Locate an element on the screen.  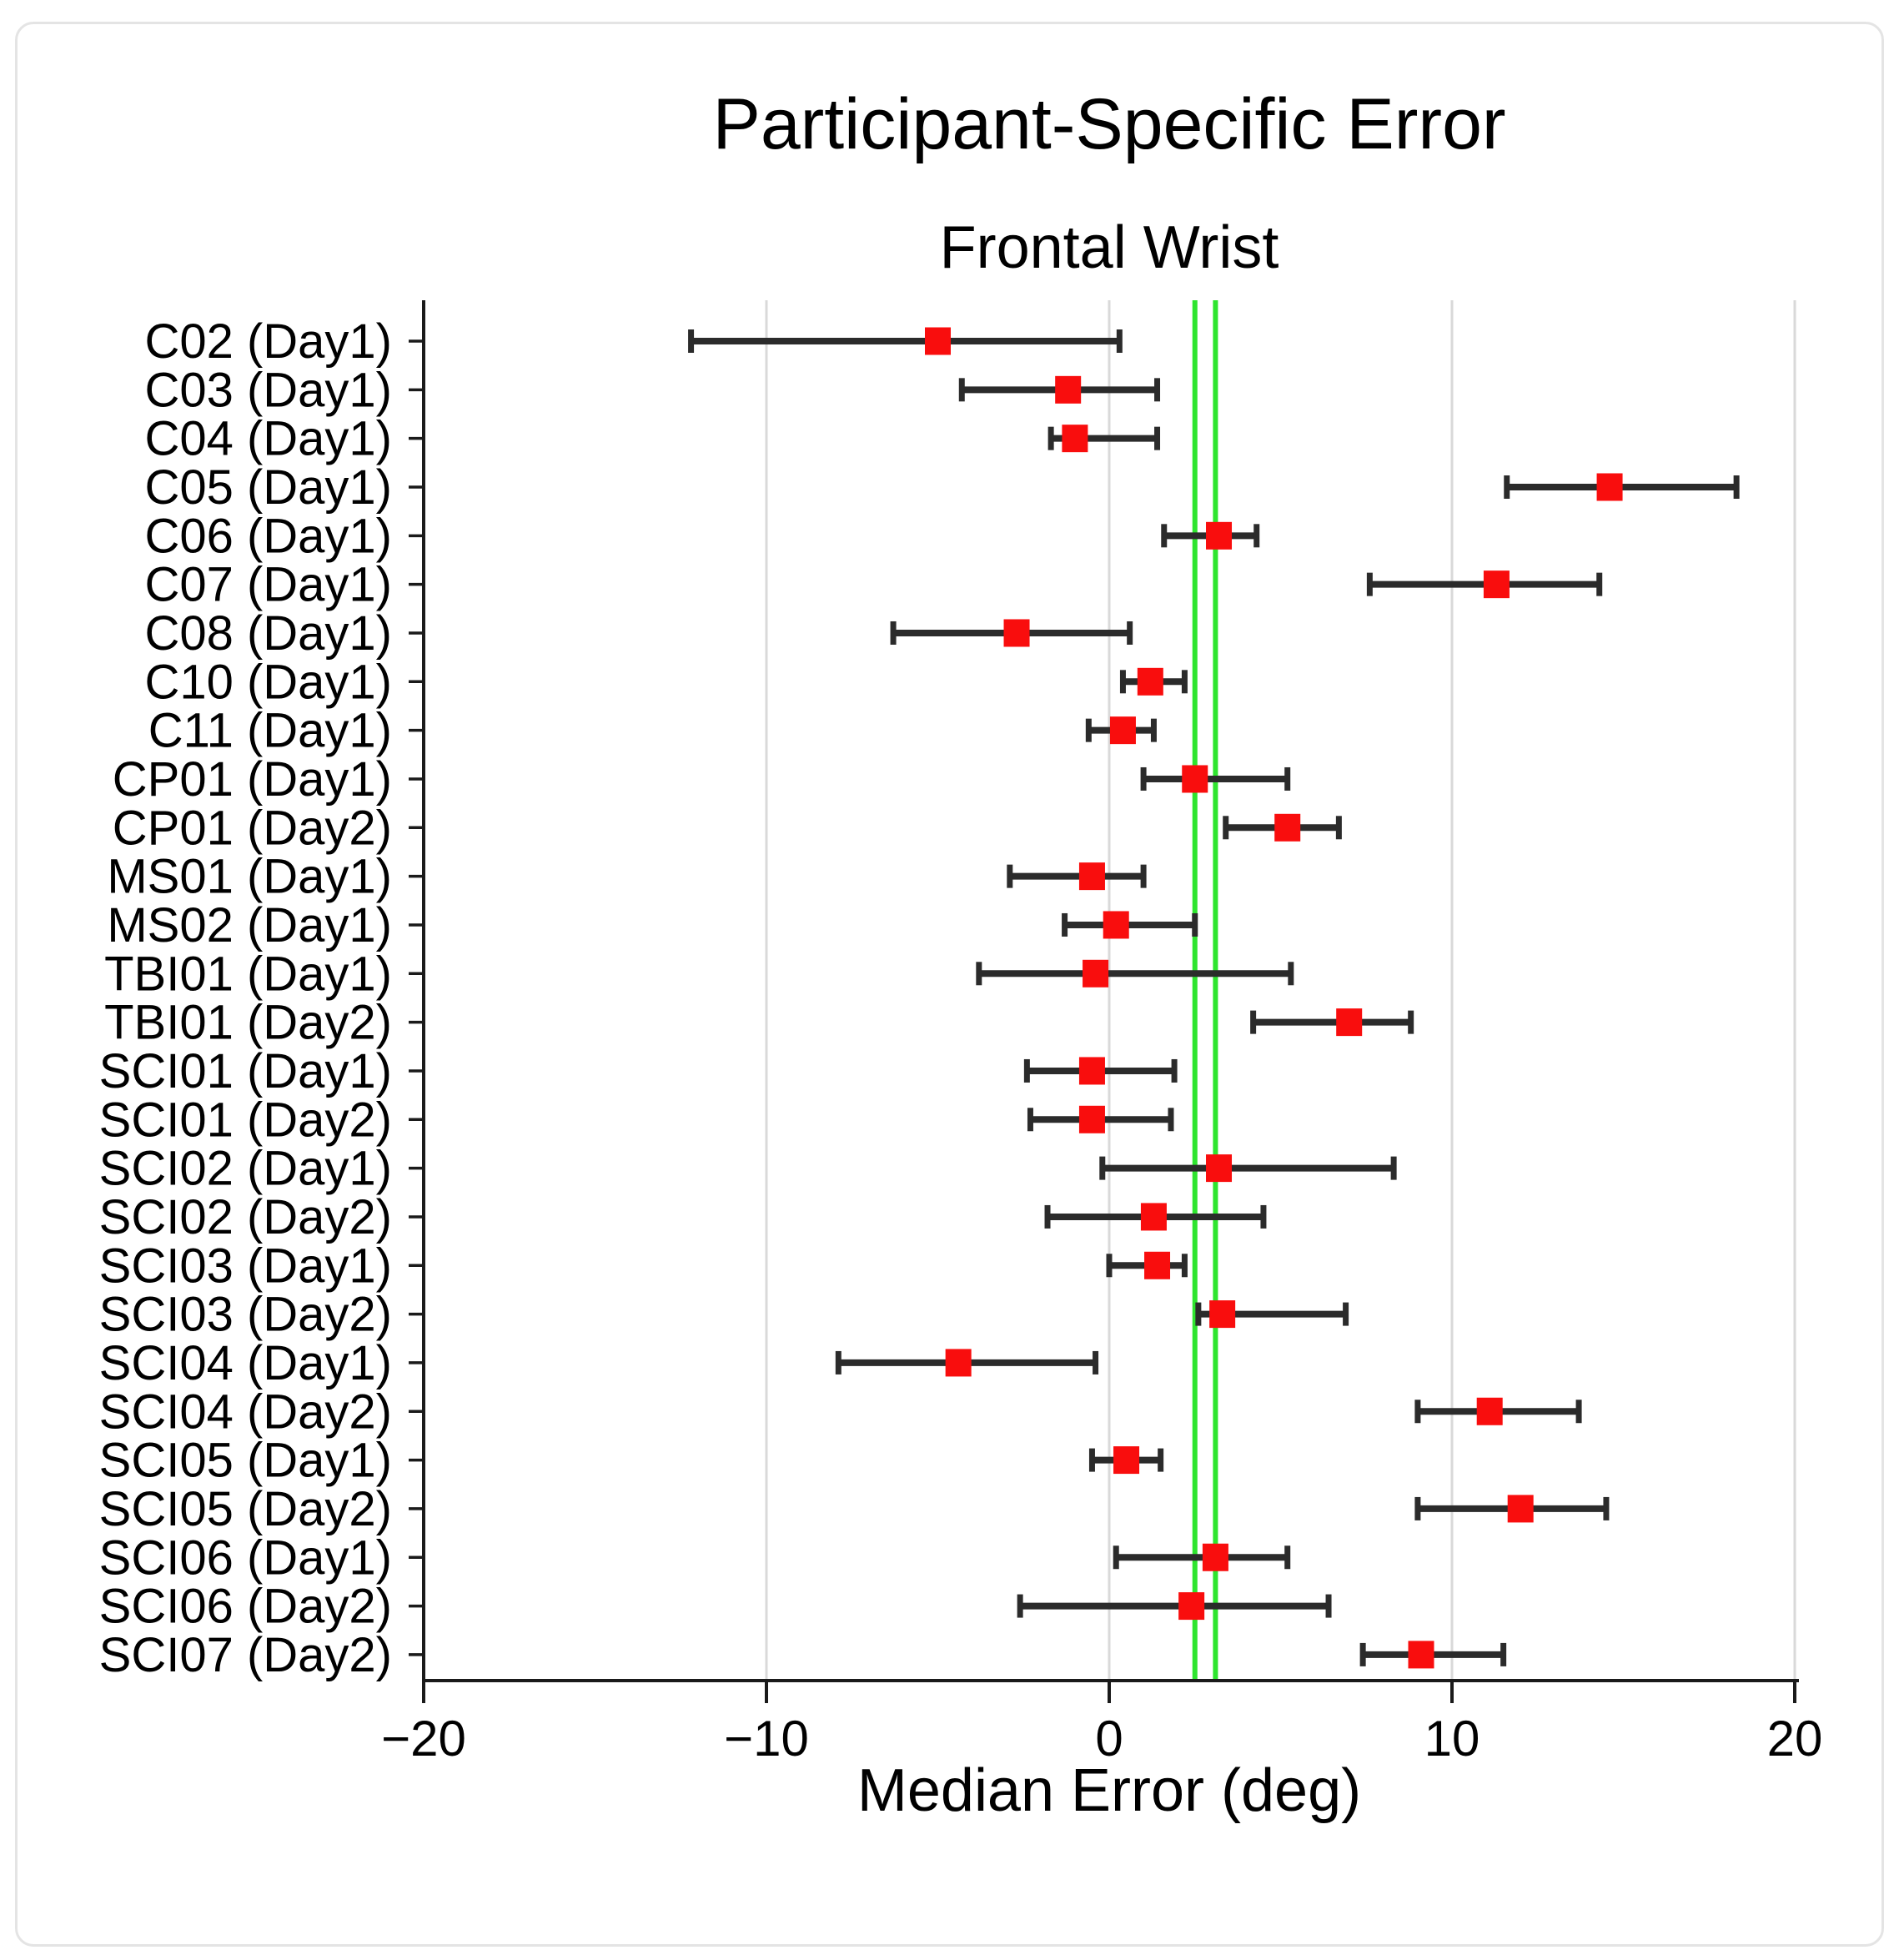
x-tick-label: 10 is located at coordinates (1452, 1739).